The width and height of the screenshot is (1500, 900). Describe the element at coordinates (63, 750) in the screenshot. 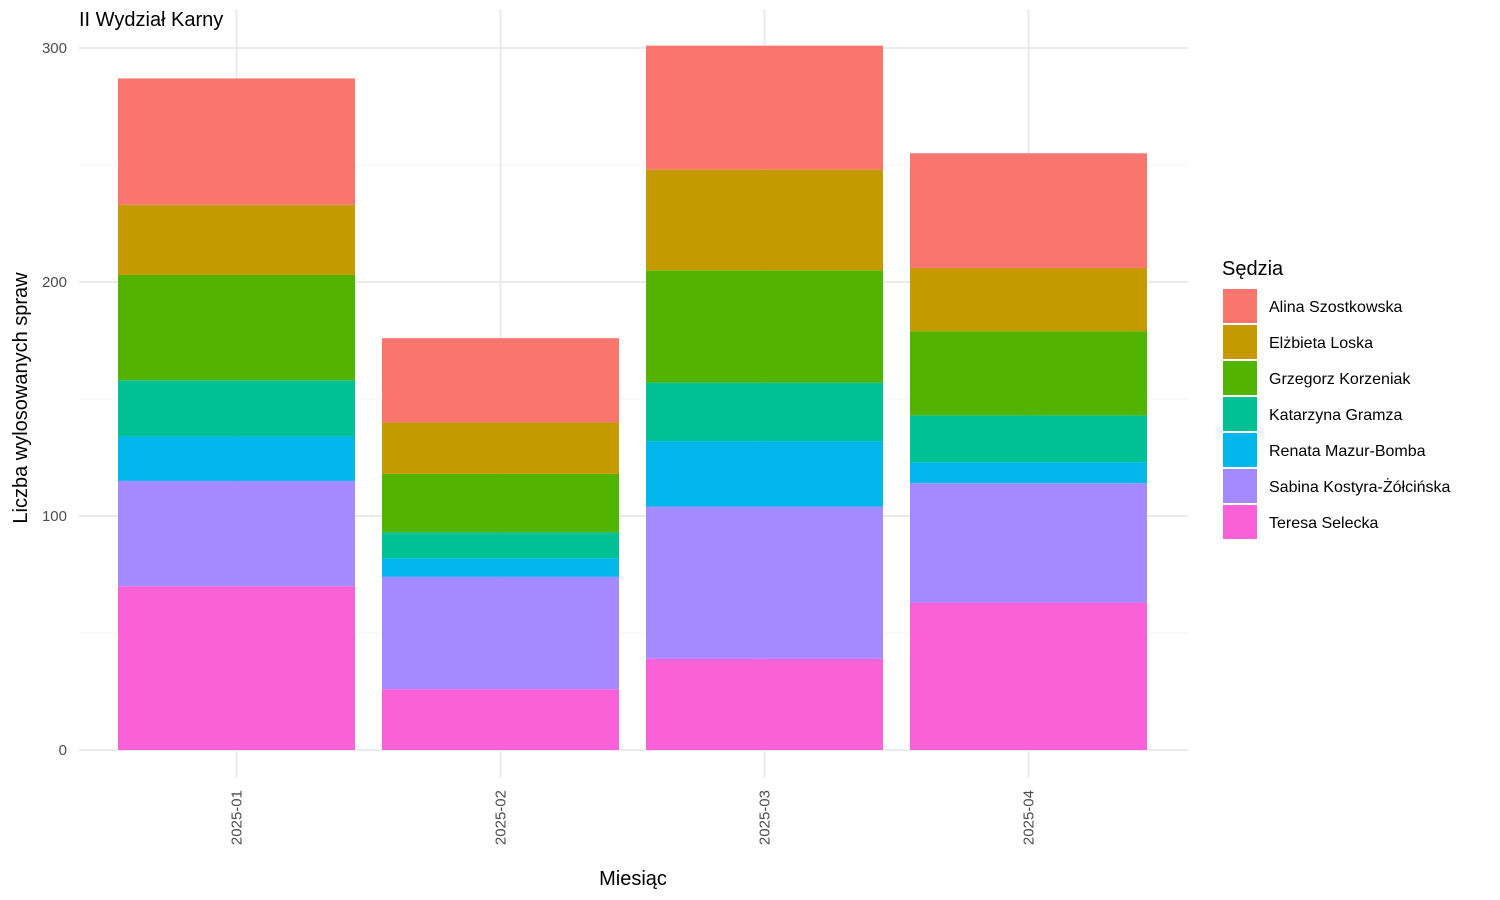

I see `y-tick-label: 0` at that location.